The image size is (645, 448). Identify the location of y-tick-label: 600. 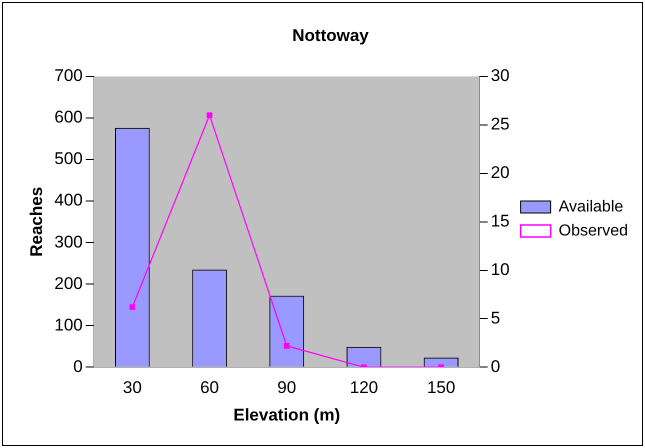
(68, 117).